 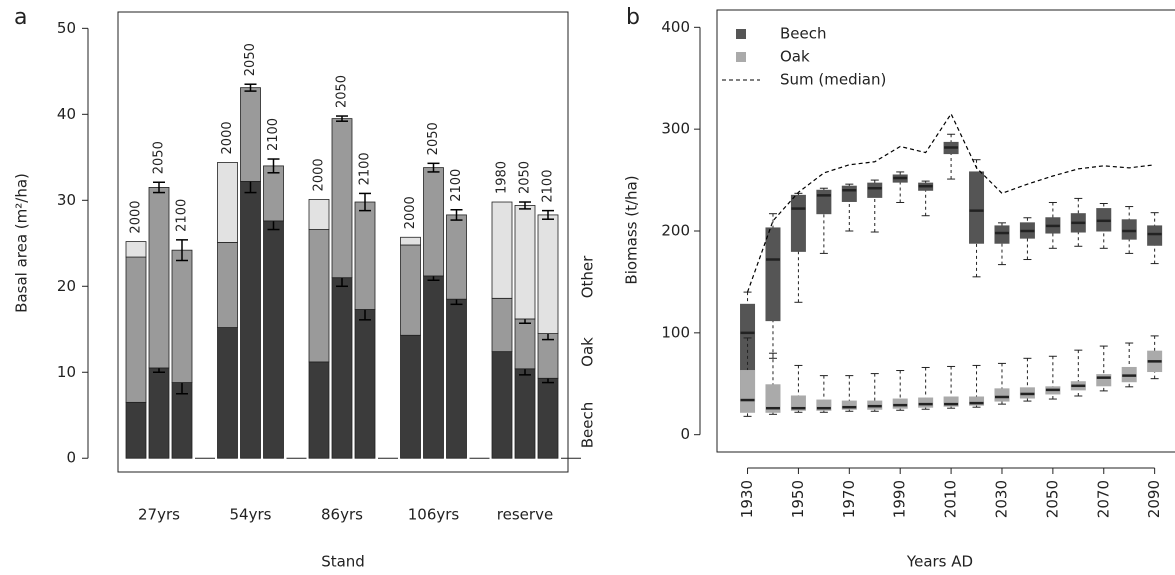 What do you see at coordinates (159, 515) in the screenshot?
I see `group-label: 27yrs` at bounding box center [159, 515].